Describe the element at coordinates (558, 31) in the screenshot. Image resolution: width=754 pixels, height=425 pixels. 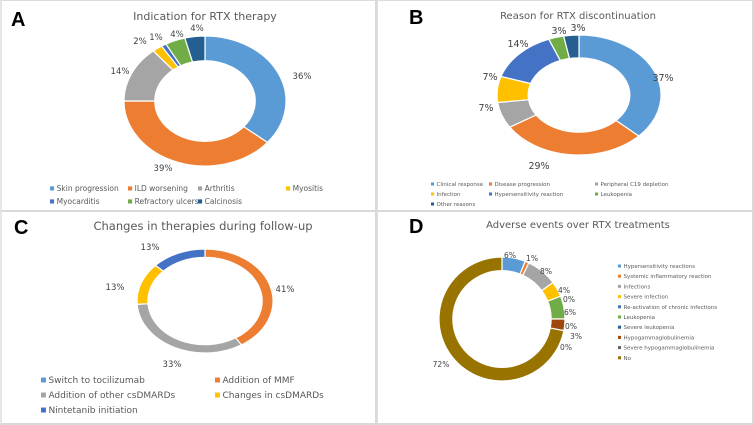
I see `data-label-leukopenia: 3%` at that location.